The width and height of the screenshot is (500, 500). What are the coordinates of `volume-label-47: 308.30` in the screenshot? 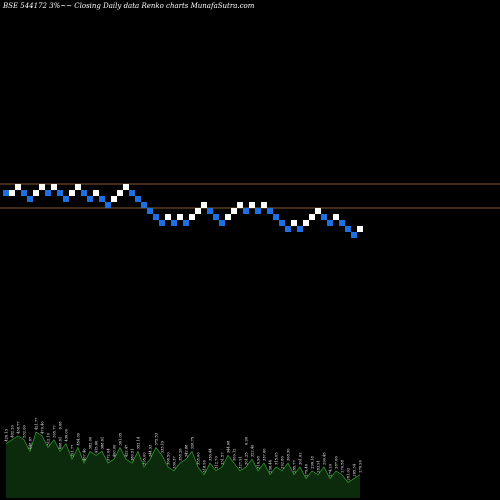 It's located at (289, 454).